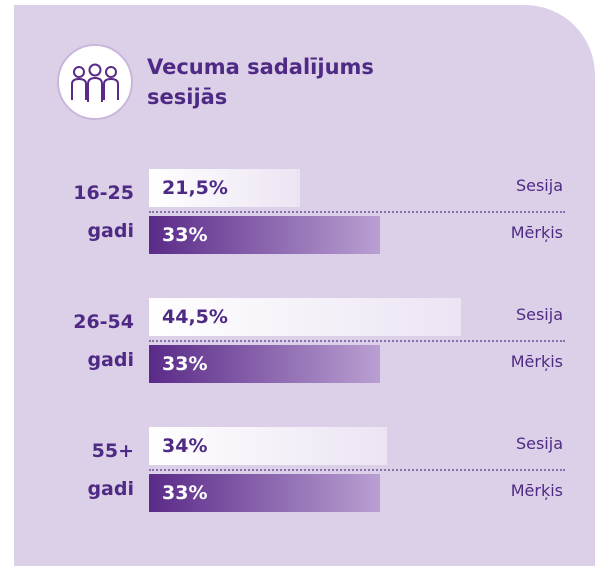 The width and height of the screenshot is (595, 566). What do you see at coordinates (195, 317) in the screenshot?
I see `value-label: 44,5%` at bounding box center [195, 317].